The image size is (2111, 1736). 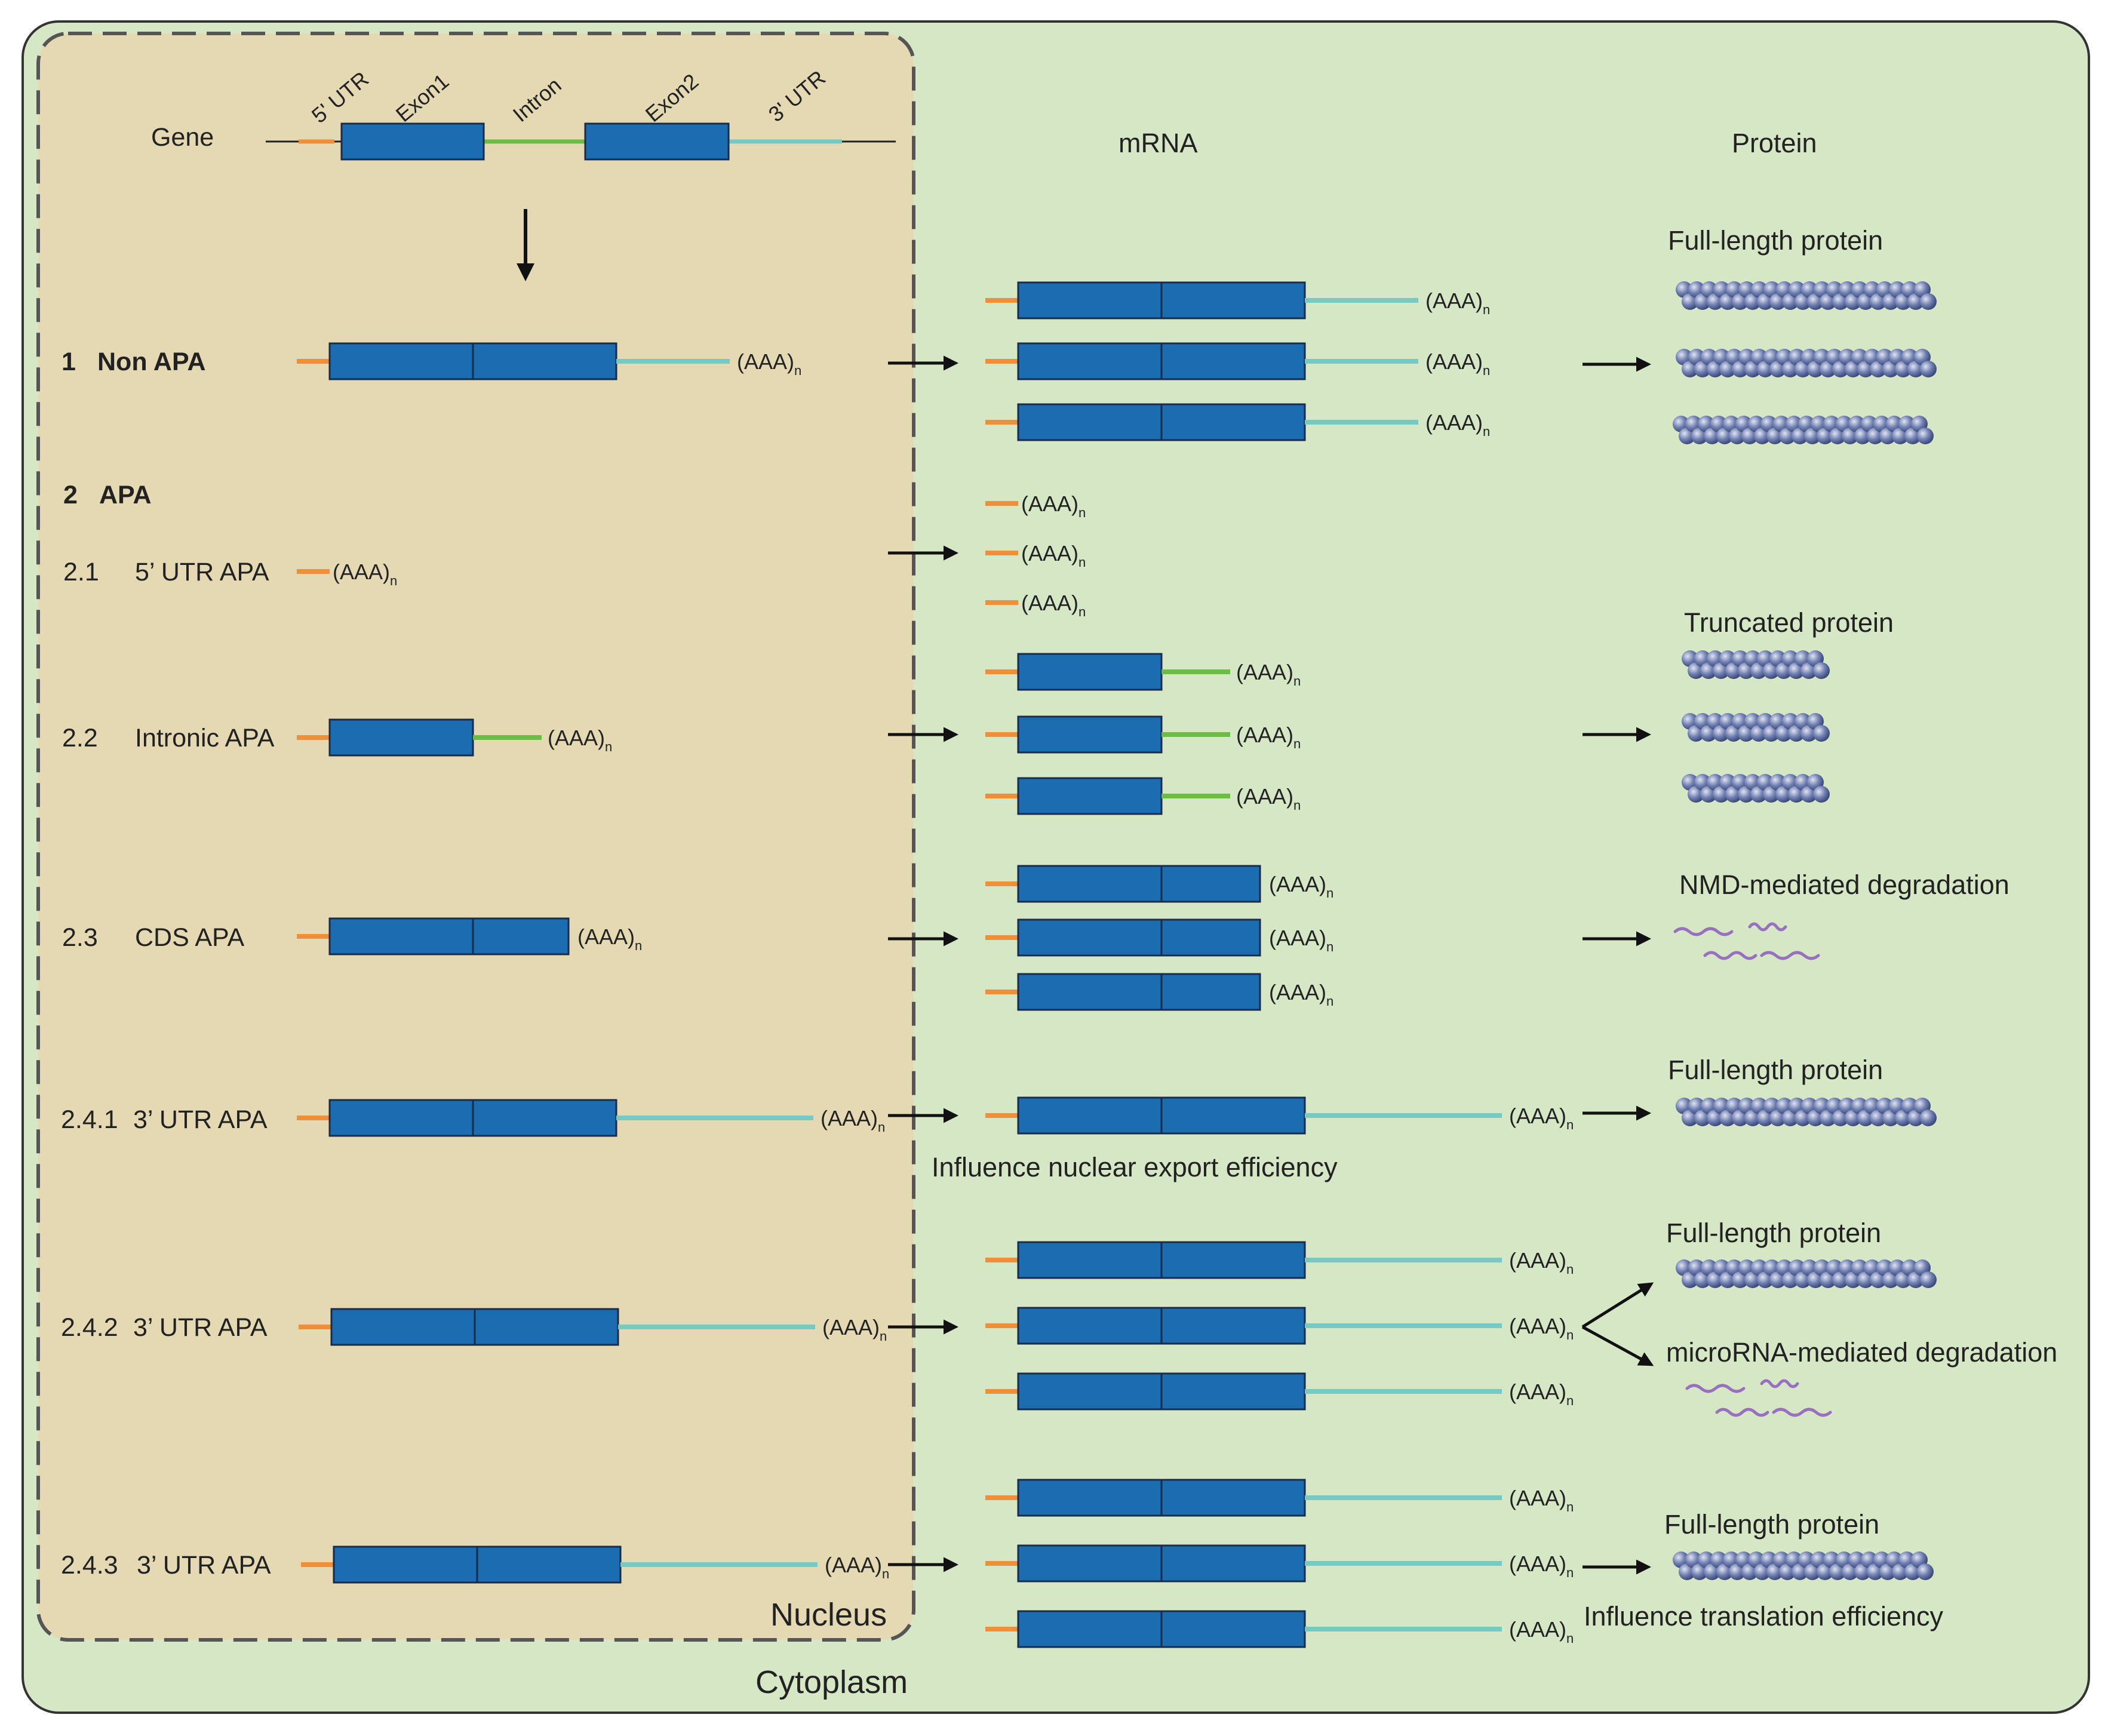 I want to click on nucleus-transcript-3utr-apa-2-polya: (AAA)n, so click(x=854, y=1329).